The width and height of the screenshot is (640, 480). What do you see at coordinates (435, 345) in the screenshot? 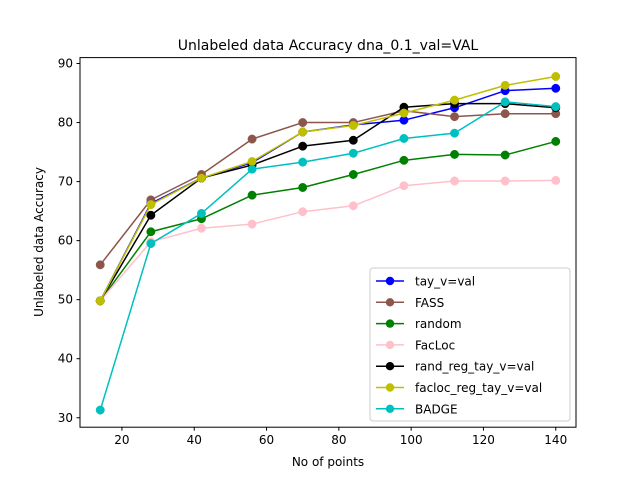
I see `legend-label: FacLoc` at bounding box center [435, 345].